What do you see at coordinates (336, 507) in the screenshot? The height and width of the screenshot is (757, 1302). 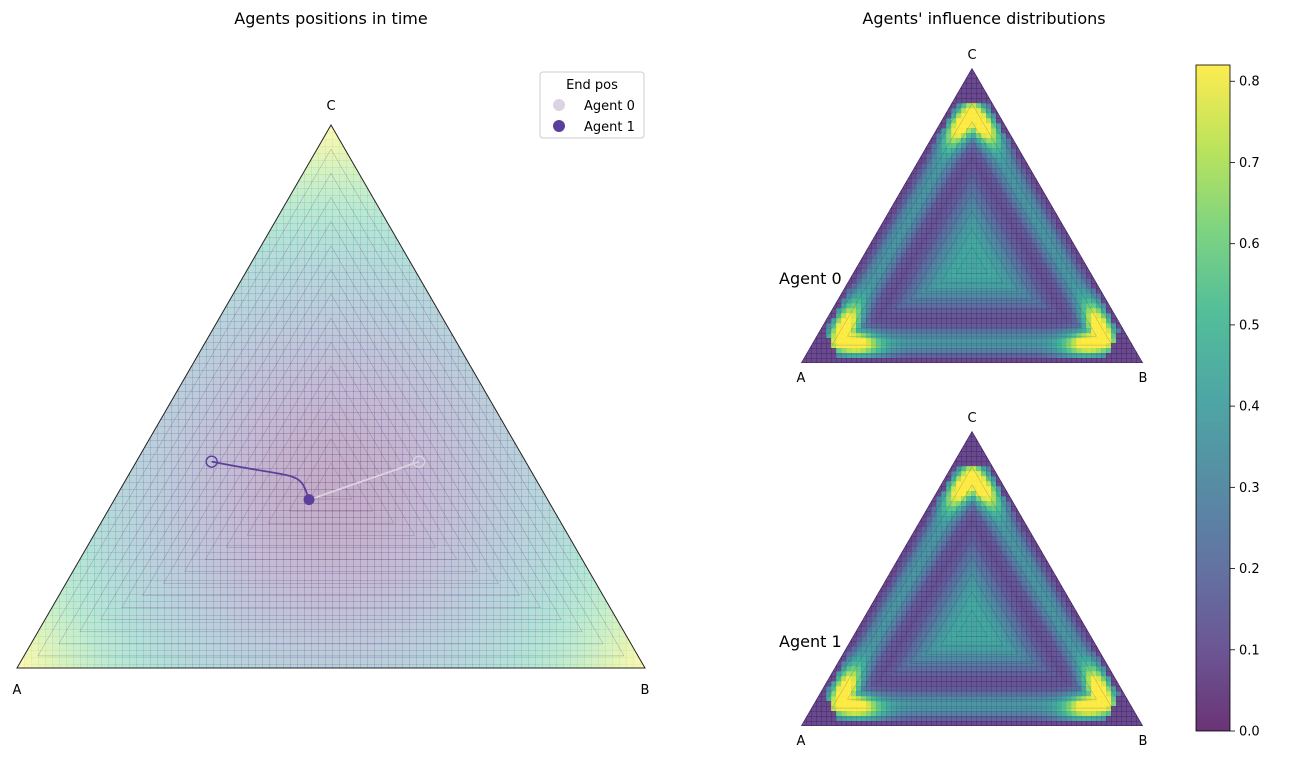 I see `field-cell-2010` at bounding box center [336, 507].